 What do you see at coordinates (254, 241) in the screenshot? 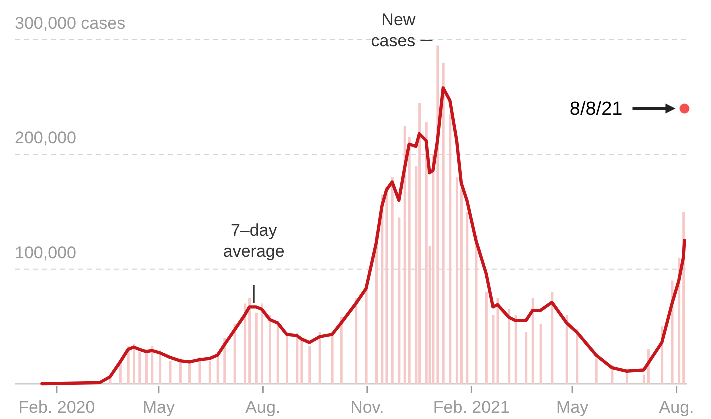
I see `annotation: 7–day average` at bounding box center [254, 241].